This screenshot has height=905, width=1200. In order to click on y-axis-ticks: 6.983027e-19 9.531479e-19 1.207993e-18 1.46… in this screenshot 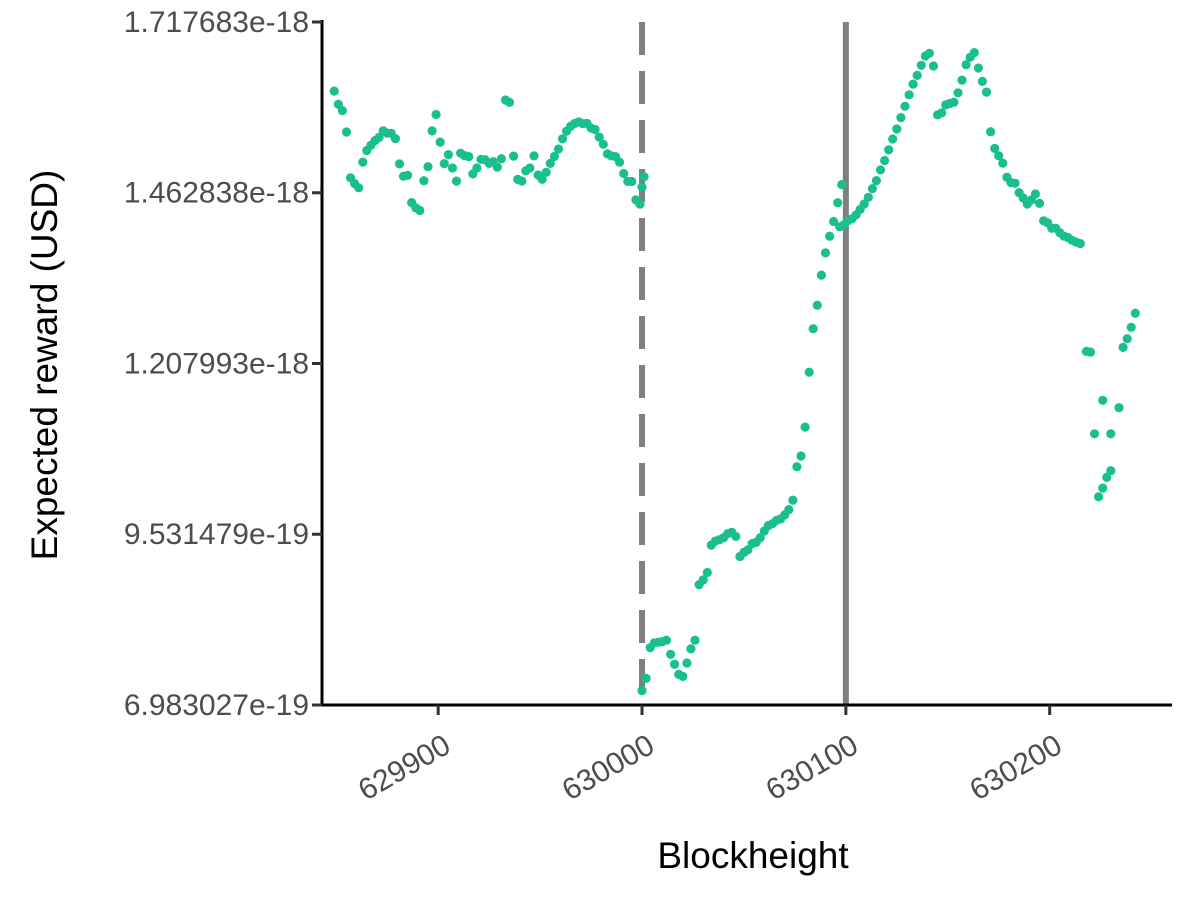, I will do `click(223, 364)`.